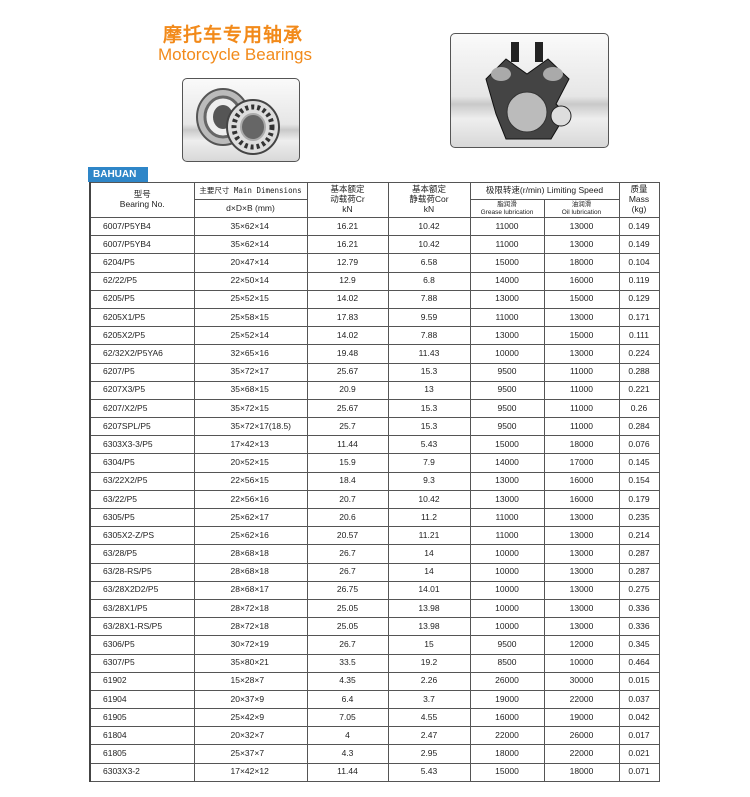 The height and width of the screenshot is (797, 750). What do you see at coordinates (142, 699) in the screenshot?
I see `cell-bearing-no: 61904` at bounding box center [142, 699].